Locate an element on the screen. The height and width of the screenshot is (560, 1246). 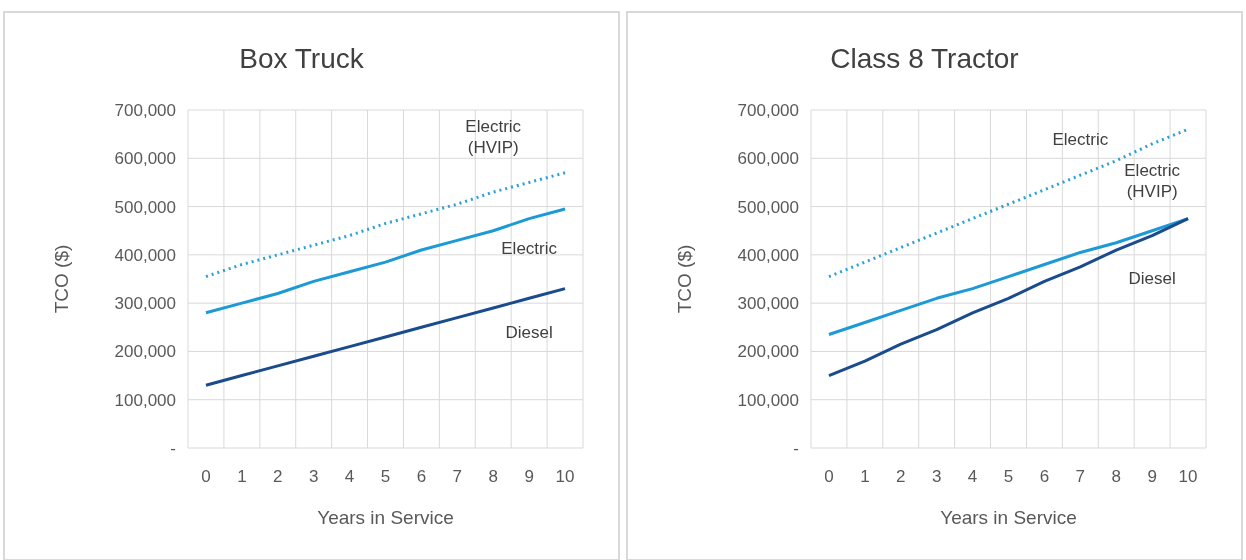
chart-title: Class 8 Tractor is located at coordinates (924, 58).